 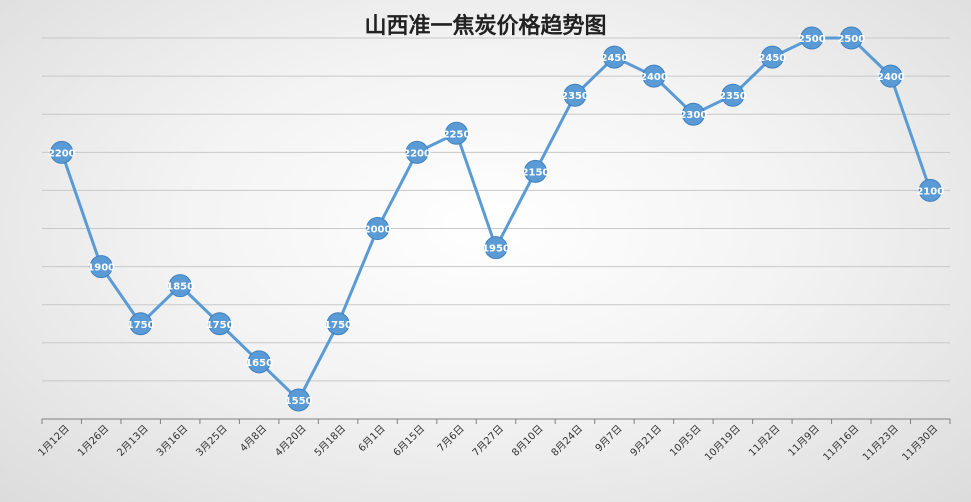 I want to click on data-label: 2250, so click(x=457, y=134).